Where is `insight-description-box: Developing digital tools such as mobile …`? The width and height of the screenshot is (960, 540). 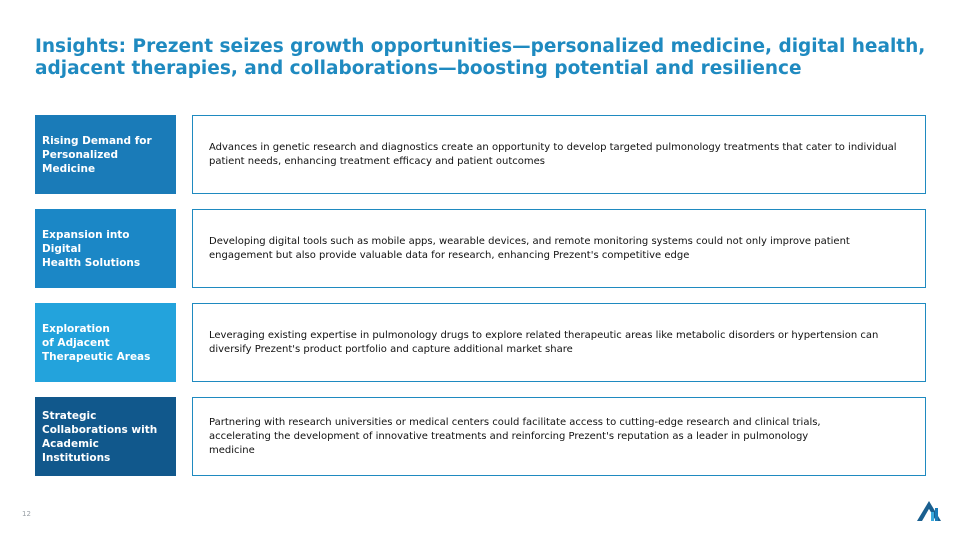 insight-description-box: Developing digital tools such as mobile … is located at coordinates (559, 248).